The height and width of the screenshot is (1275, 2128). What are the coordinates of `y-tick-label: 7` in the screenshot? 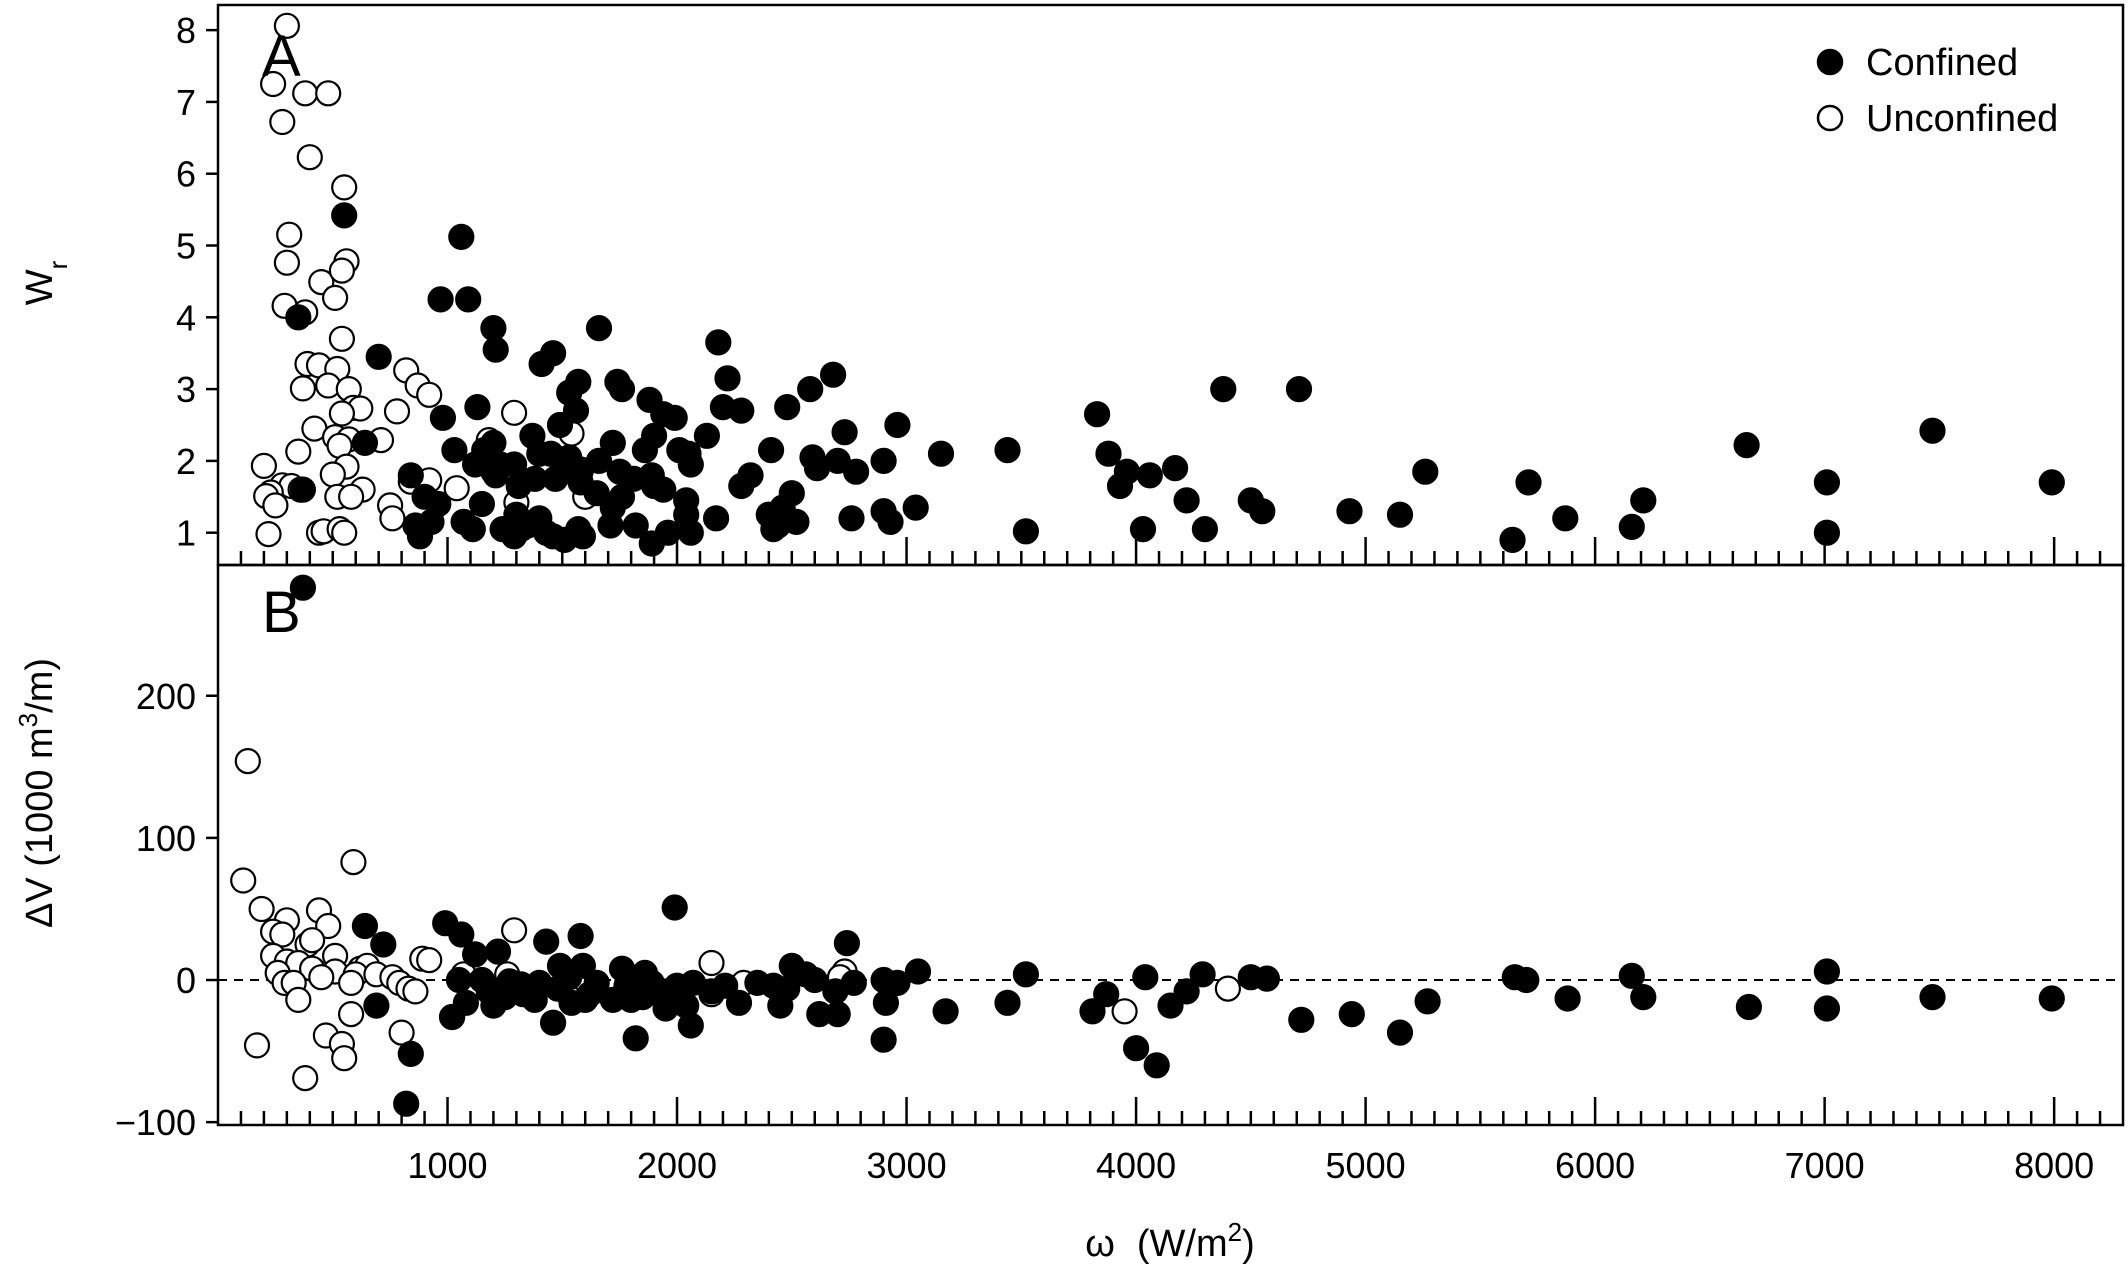 It's located at (186, 102).